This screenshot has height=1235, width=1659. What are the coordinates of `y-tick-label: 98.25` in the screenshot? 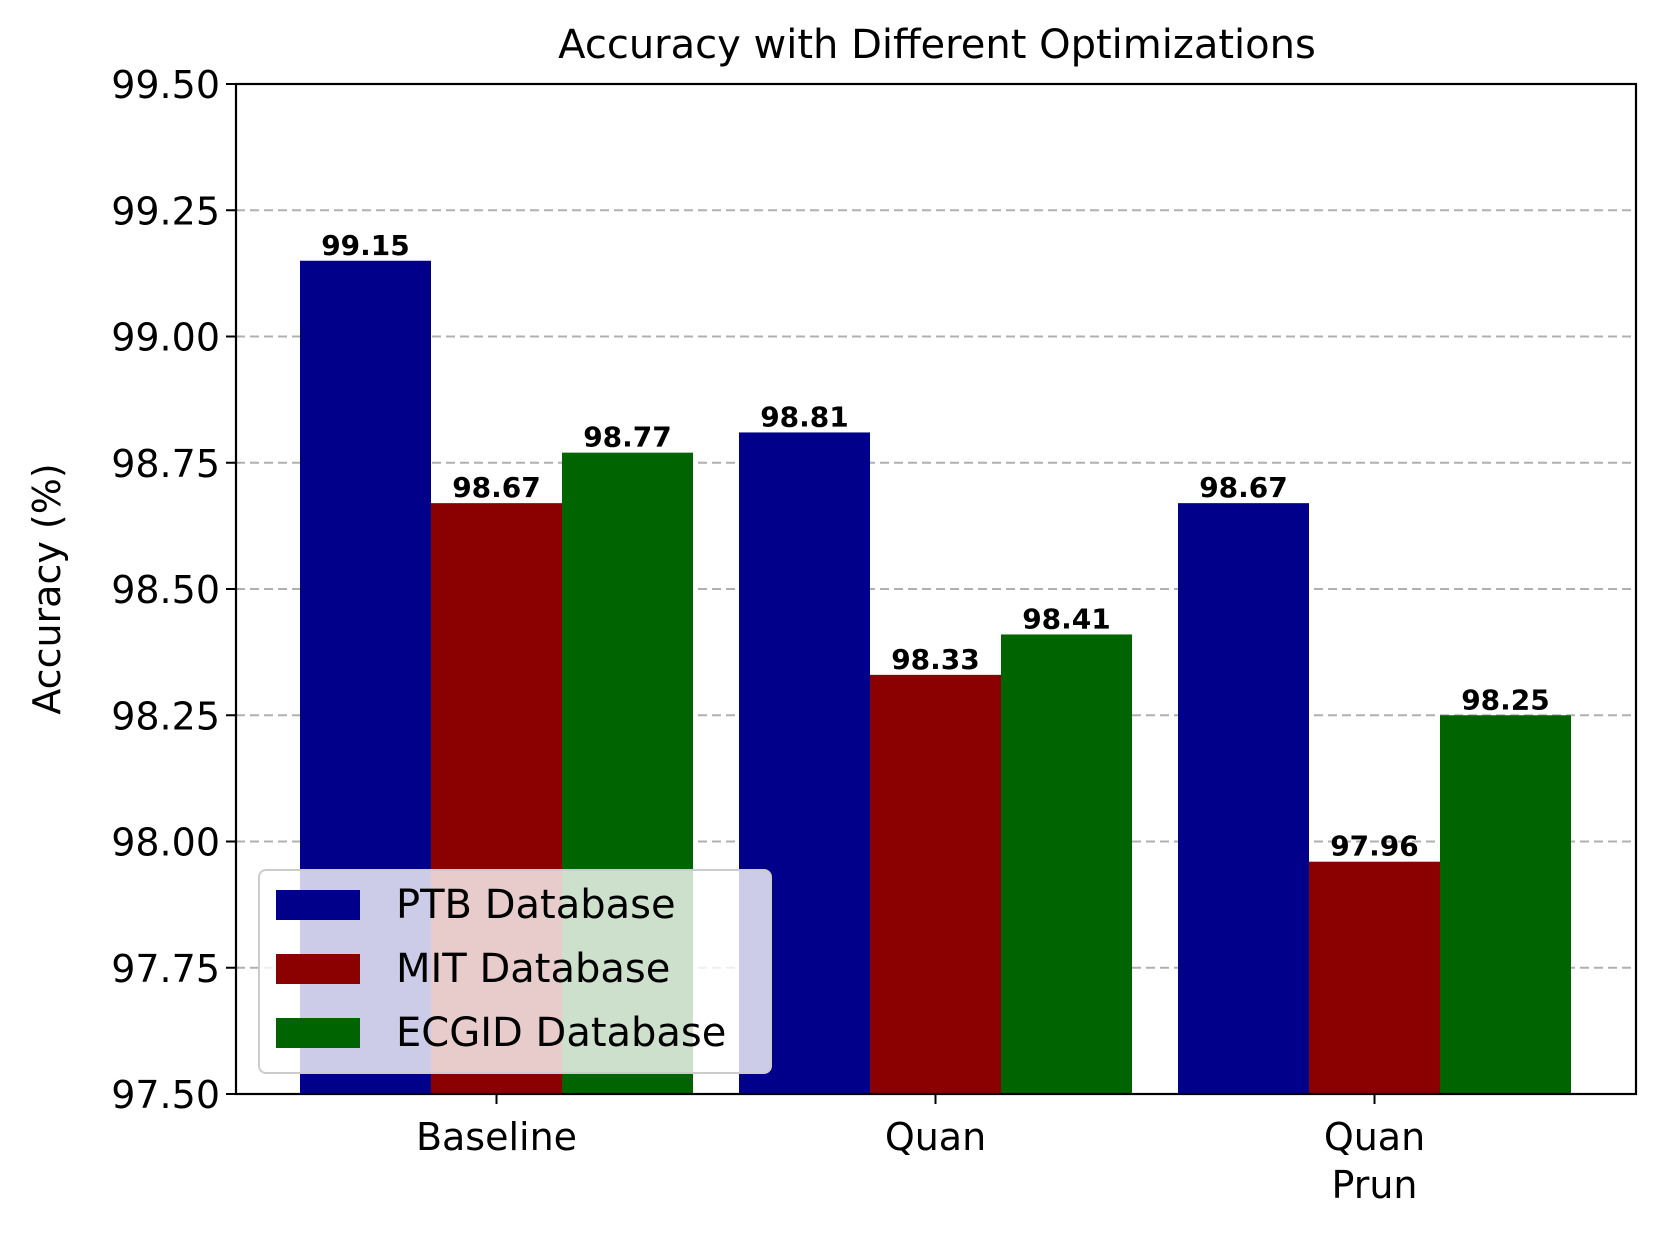 It's located at (165, 716).